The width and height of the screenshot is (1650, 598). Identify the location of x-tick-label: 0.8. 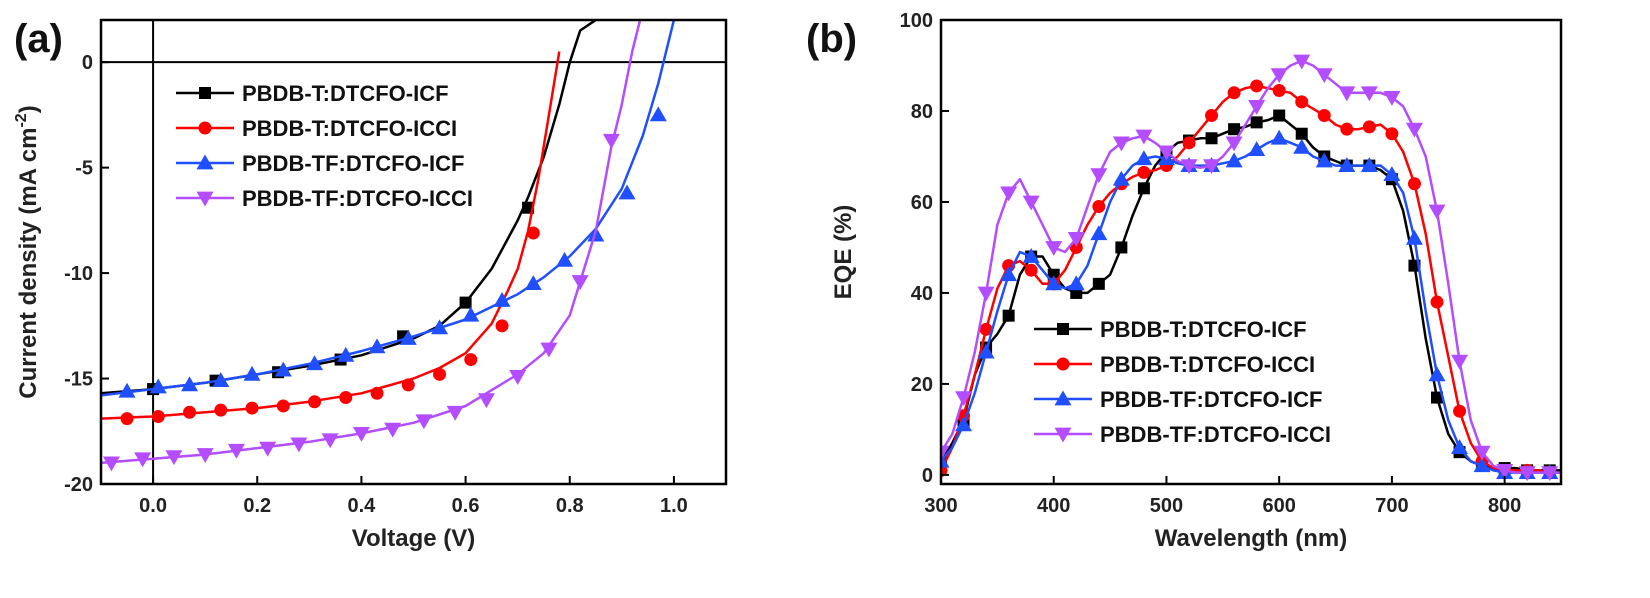
(570, 506).